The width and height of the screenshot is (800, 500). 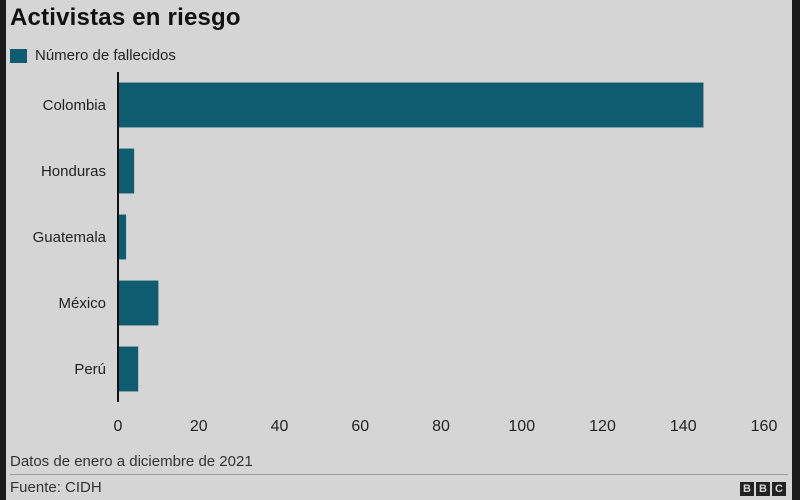 What do you see at coordinates (90, 369) in the screenshot?
I see `category-label: Perú` at bounding box center [90, 369].